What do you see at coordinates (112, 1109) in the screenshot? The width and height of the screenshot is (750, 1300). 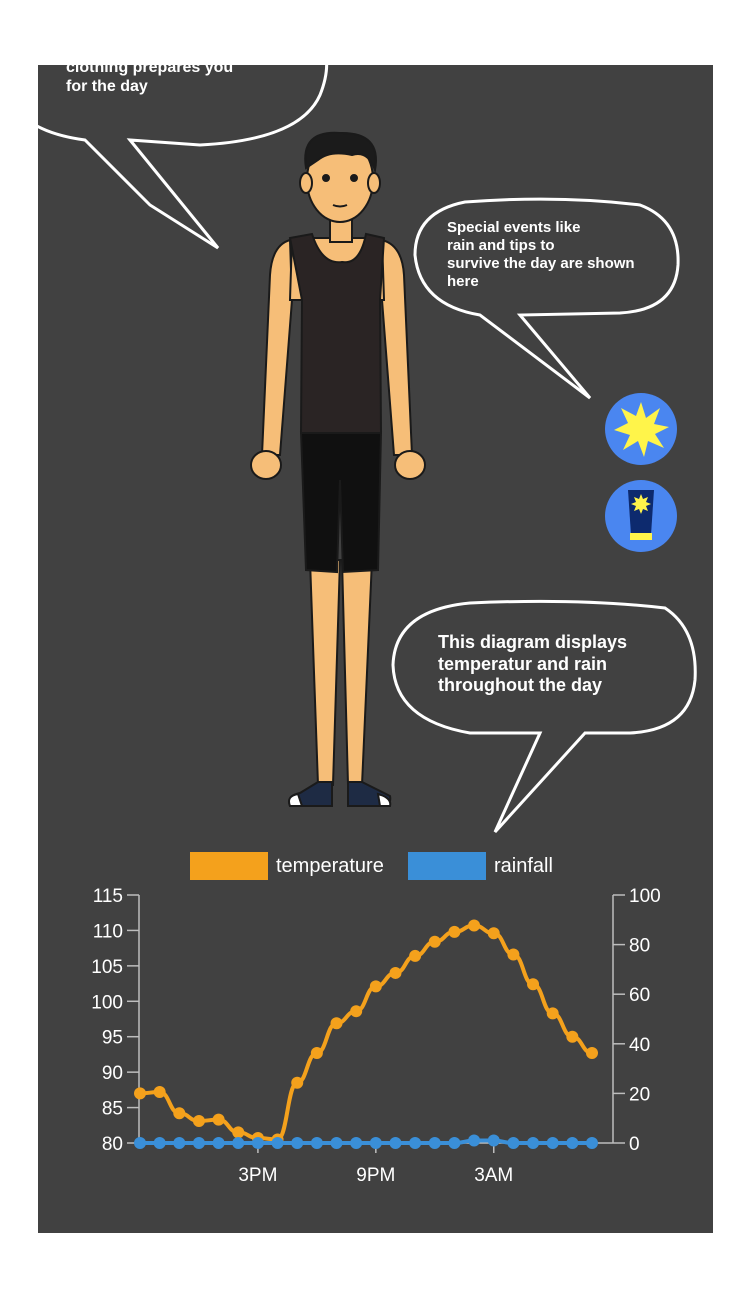 I see `y-left-tick-label: 85` at bounding box center [112, 1109].